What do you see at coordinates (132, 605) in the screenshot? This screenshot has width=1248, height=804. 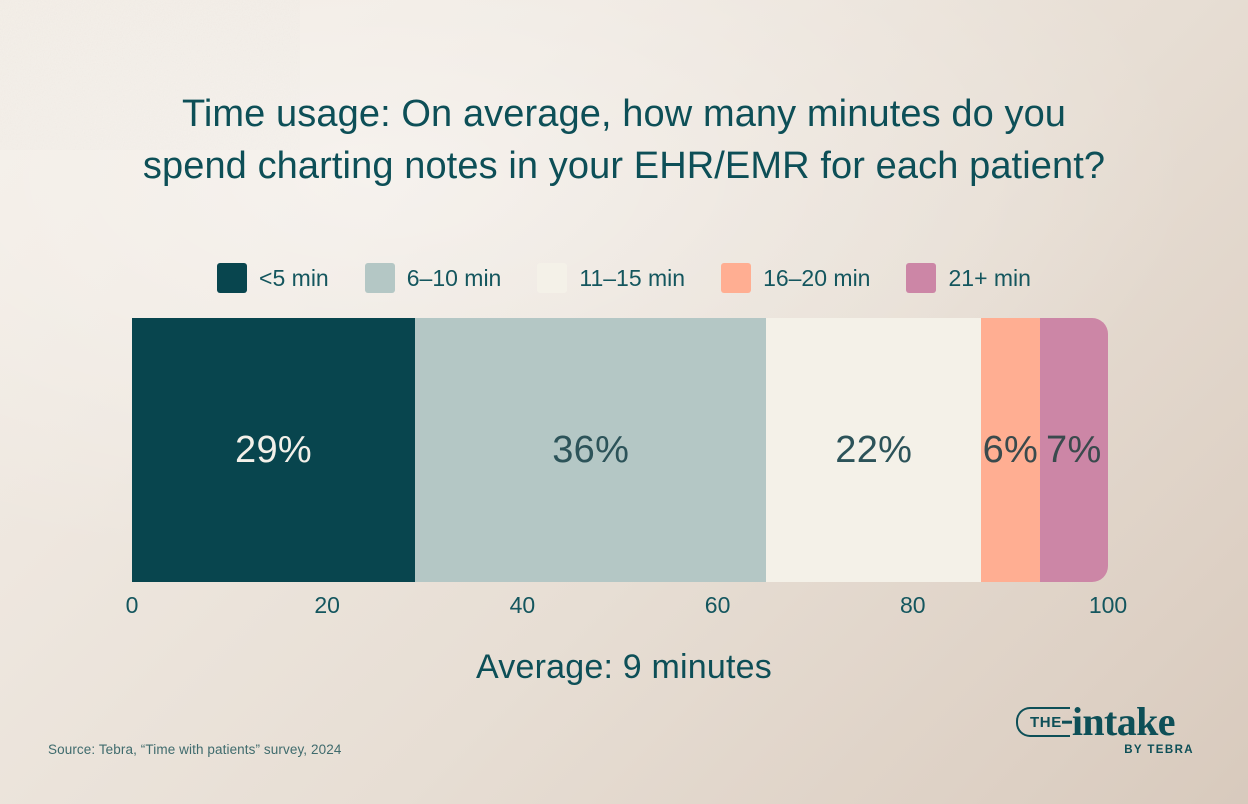 I see `x-axis-tick-label: 0` at bounding box center [132, 605].